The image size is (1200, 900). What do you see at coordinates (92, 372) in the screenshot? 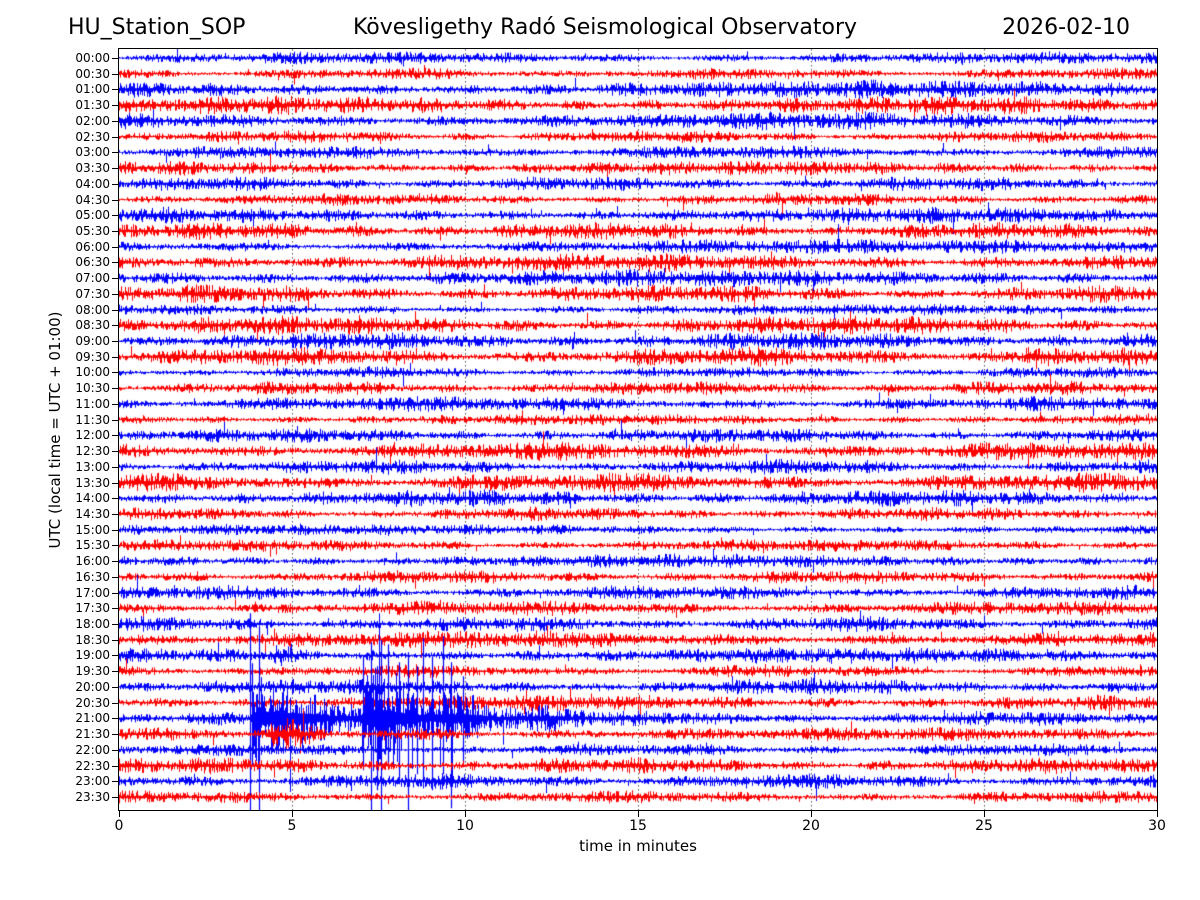
I see `row-label-1000: 10:00` at bounding box center [92, 372].